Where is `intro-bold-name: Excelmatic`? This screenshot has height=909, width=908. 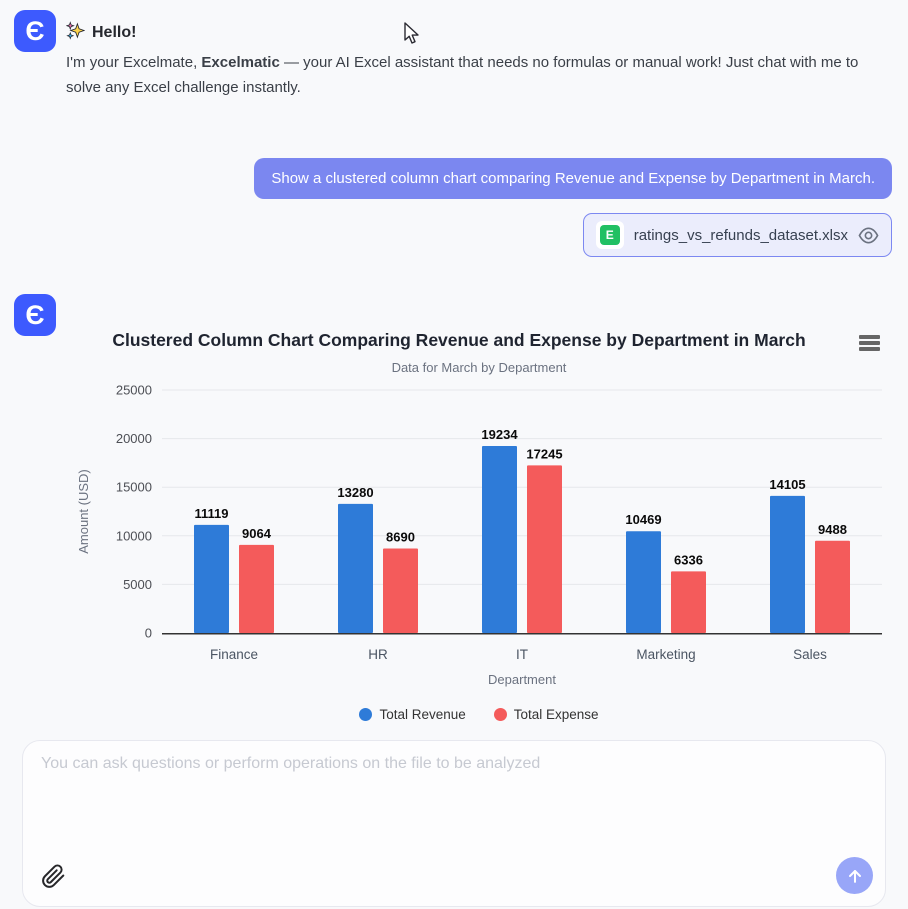 intro-bold-name: Excelmatic is located at coordinates (240, 62).